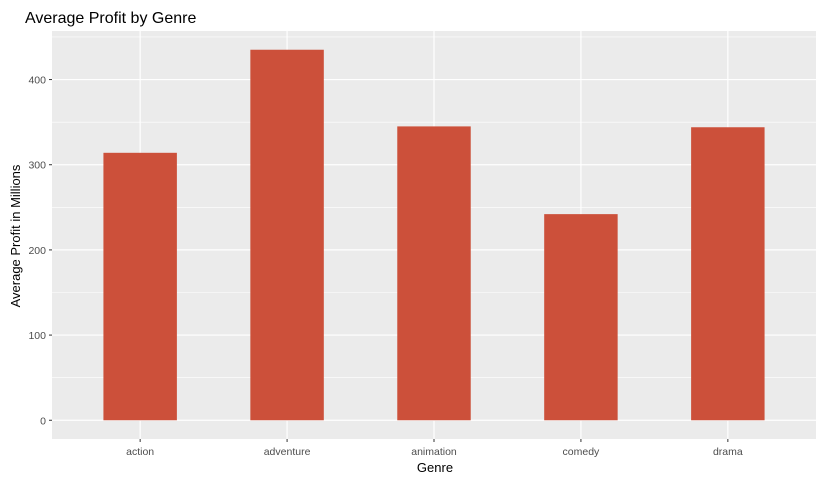 Image resolution: width=825 pixels, height=484 pixels. Describe the element at coordinates (110, 18) in the screenshot. I see `chart-title: Average Profit by Genre` at that location.